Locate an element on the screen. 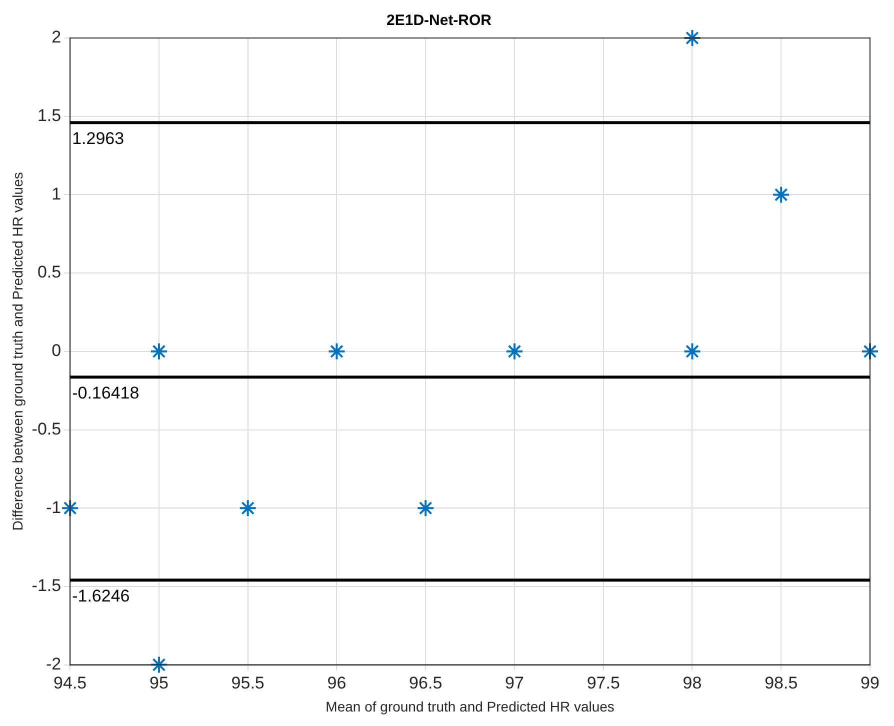 The image size is (894, 726). chart-title: 2E1D-Net-ROR is located at coordinates (439, 21).